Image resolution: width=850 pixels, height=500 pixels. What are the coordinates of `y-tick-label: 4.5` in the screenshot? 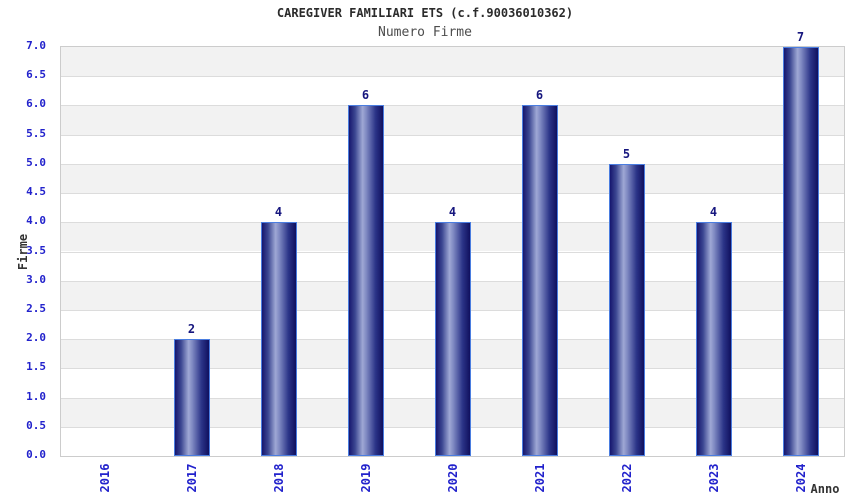 It's located at (36, 192).